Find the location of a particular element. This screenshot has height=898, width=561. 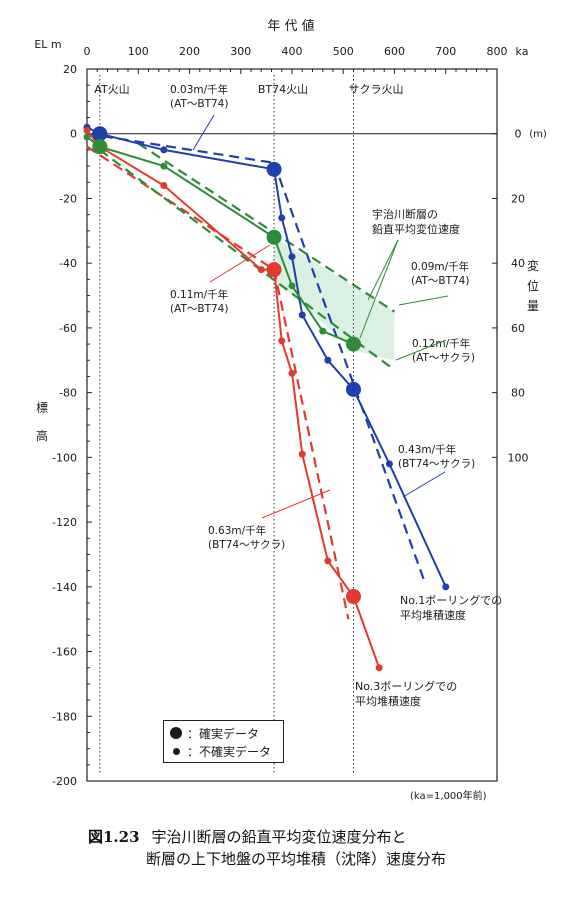

y-left-unit-label: EL m is located at coordinates (47, 44).